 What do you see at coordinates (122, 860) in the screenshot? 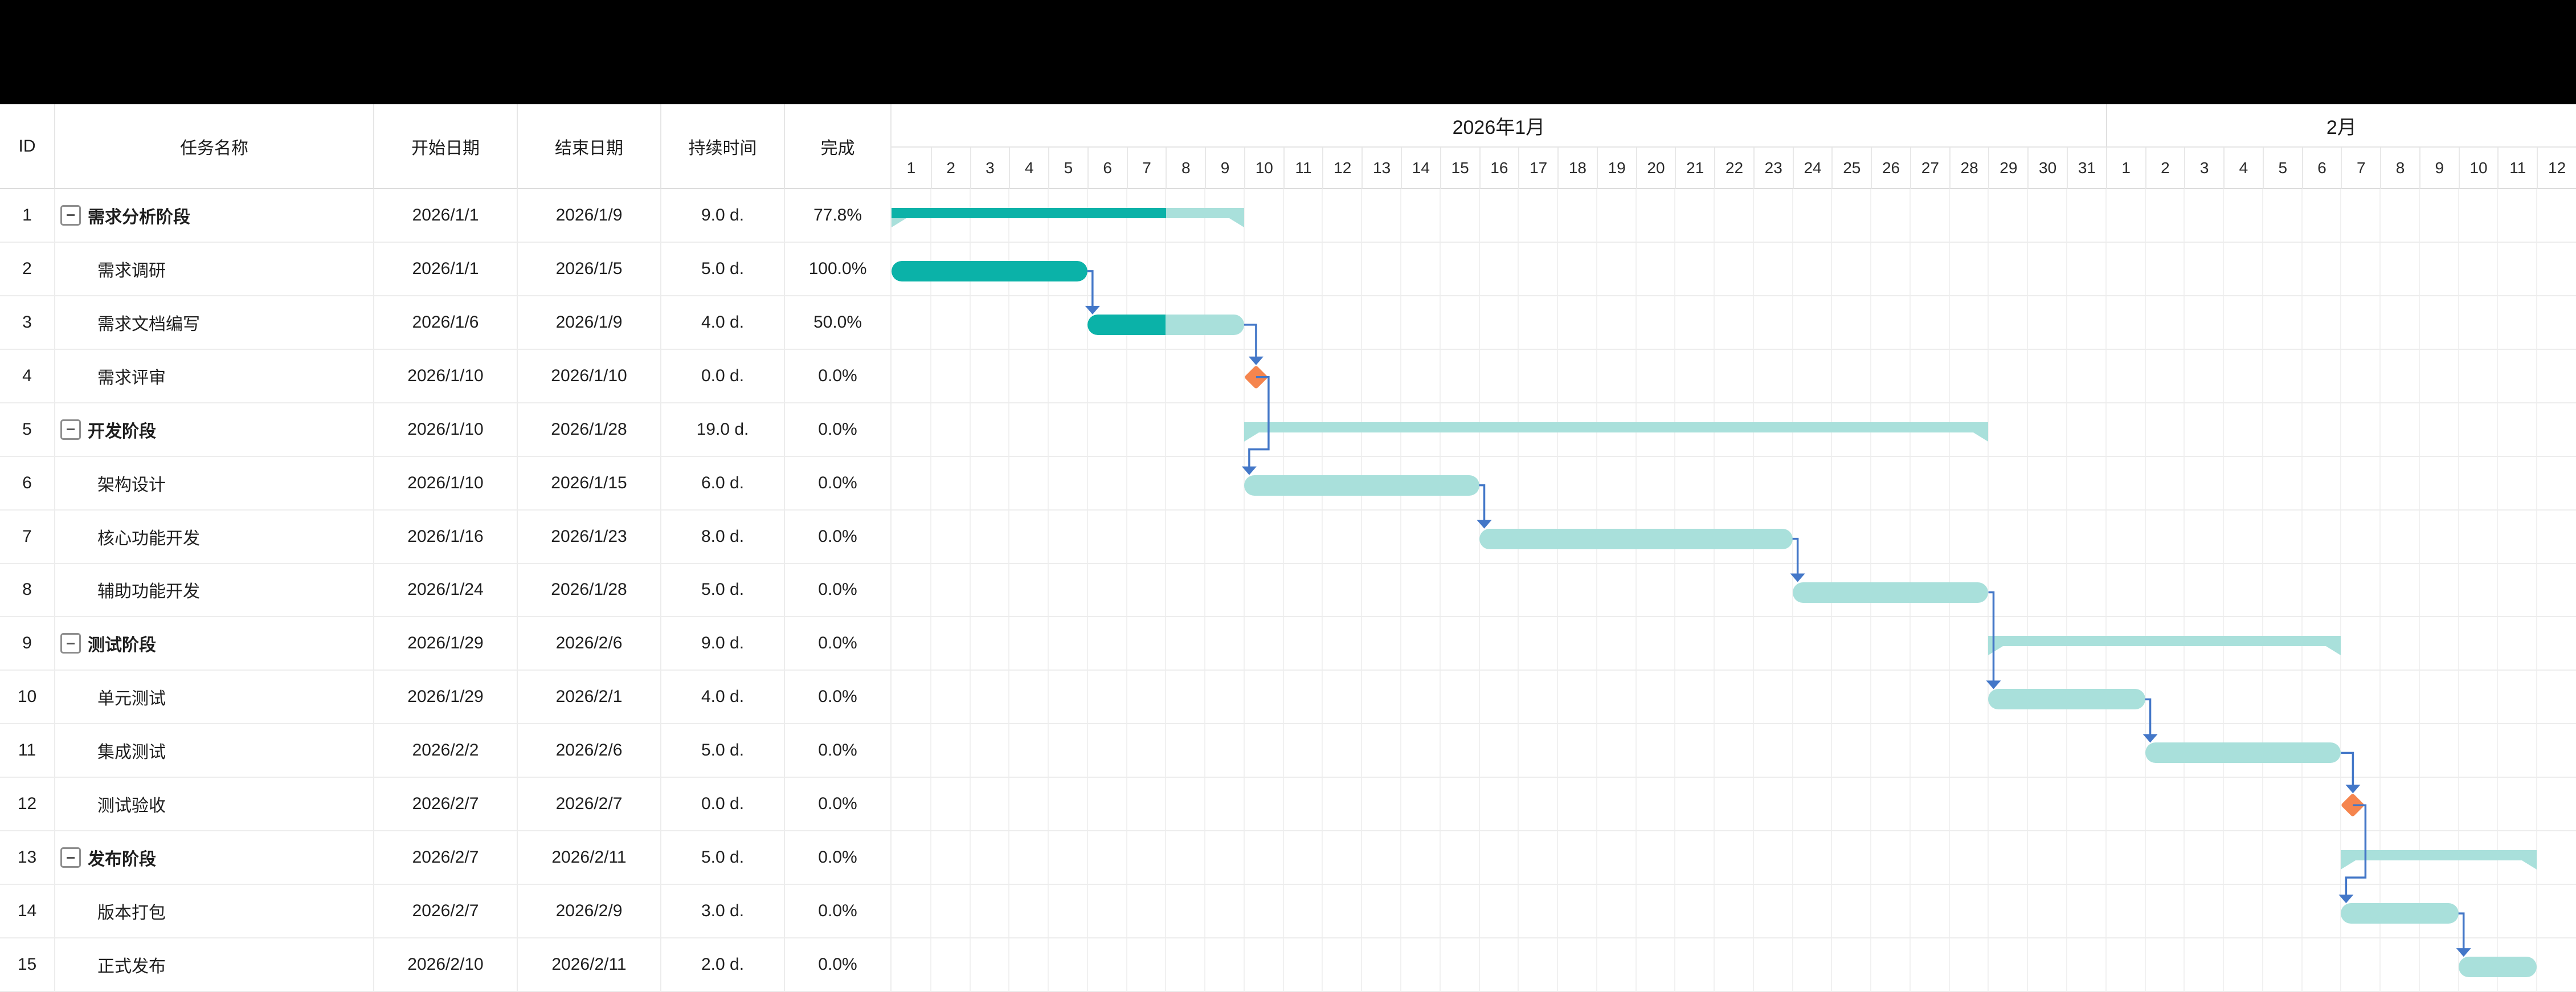
I see `task-name-label: 发布阶段` at bounding box center [122, 860].